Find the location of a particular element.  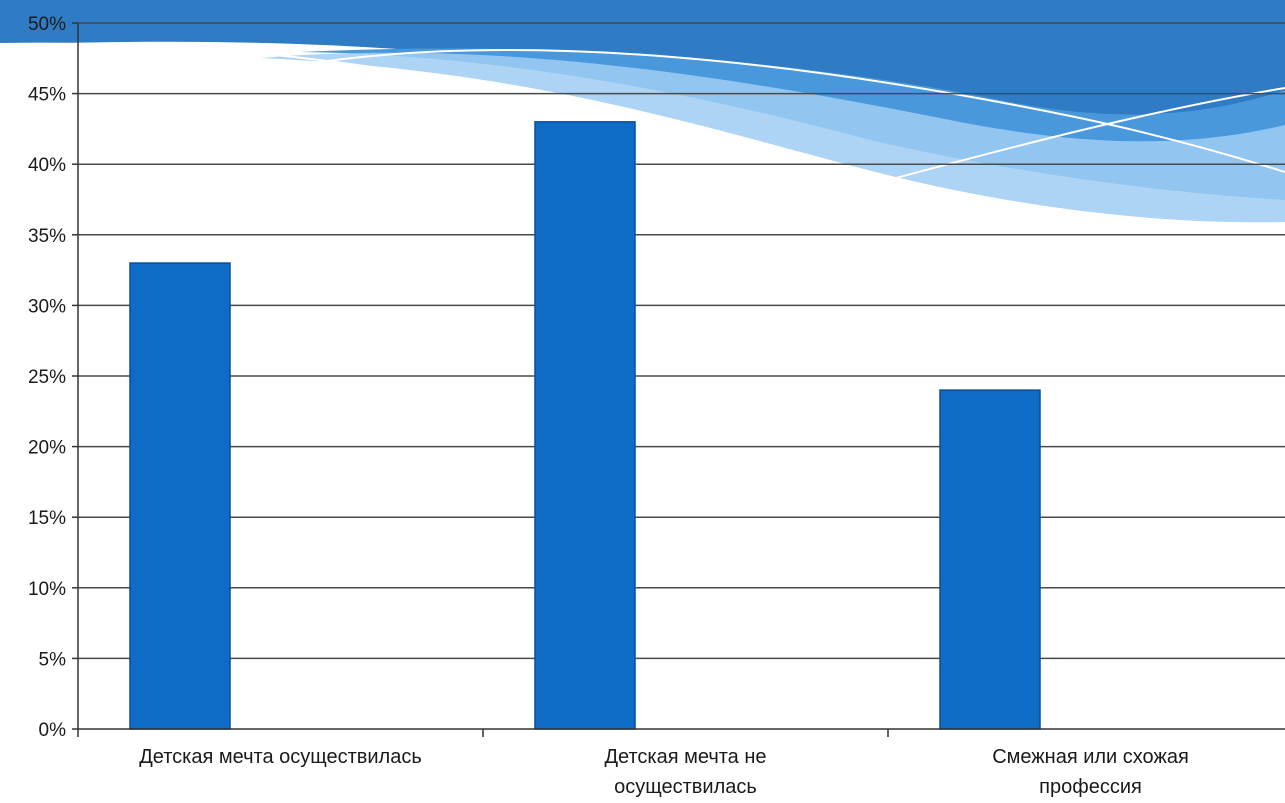

x-tick-label: Детская мечта не осуществилась is located at coordinates (685, 772).